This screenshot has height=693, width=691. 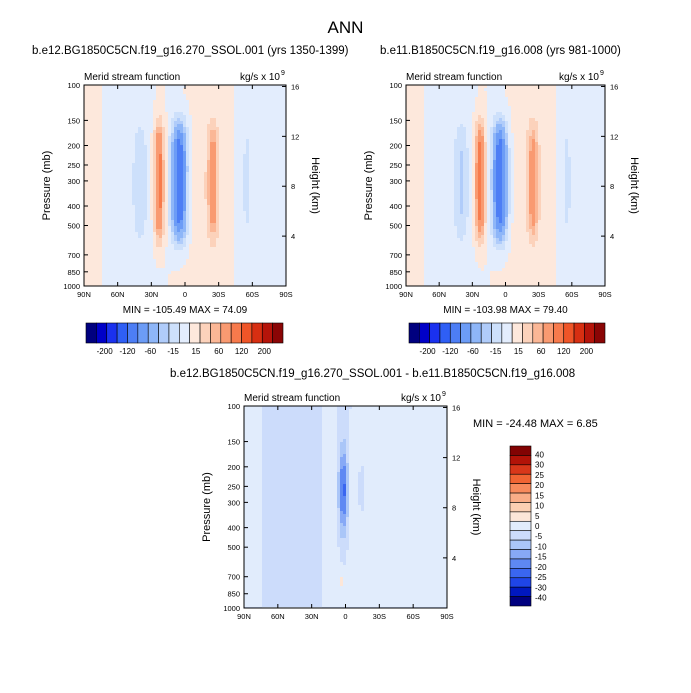 What do you see at coordinates (412, 616) in the screenshot?
I see `x-tick-label: 60S` at bounding box center [412, 616].